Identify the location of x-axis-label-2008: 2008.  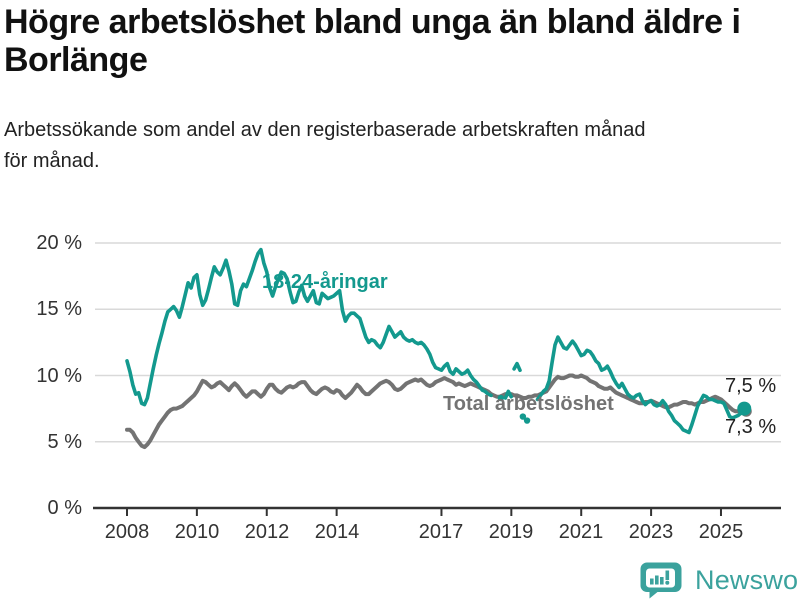
(127, 532).